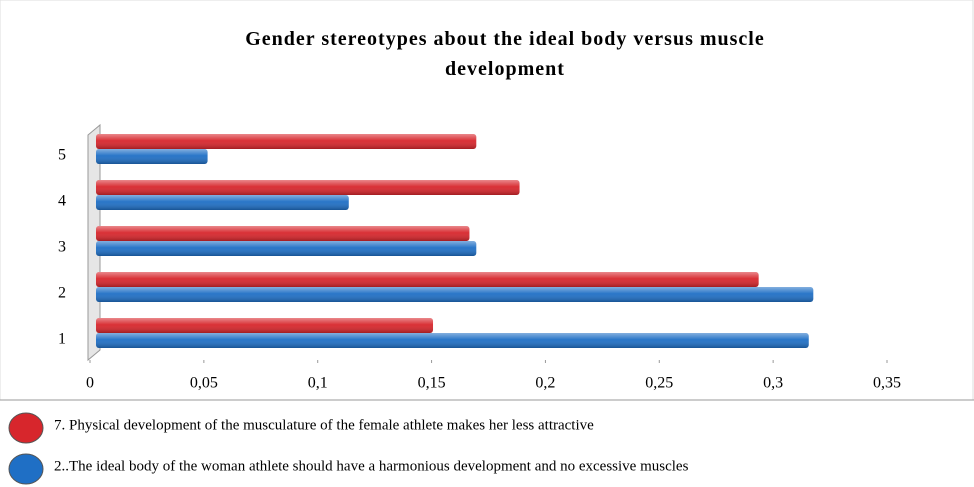 The width and height of the screenshot is (974, 487). What do you see at coordinates (62, 339) in the screenshot?
I see `y-tick-label: 1` at bounding box center [62, 339].